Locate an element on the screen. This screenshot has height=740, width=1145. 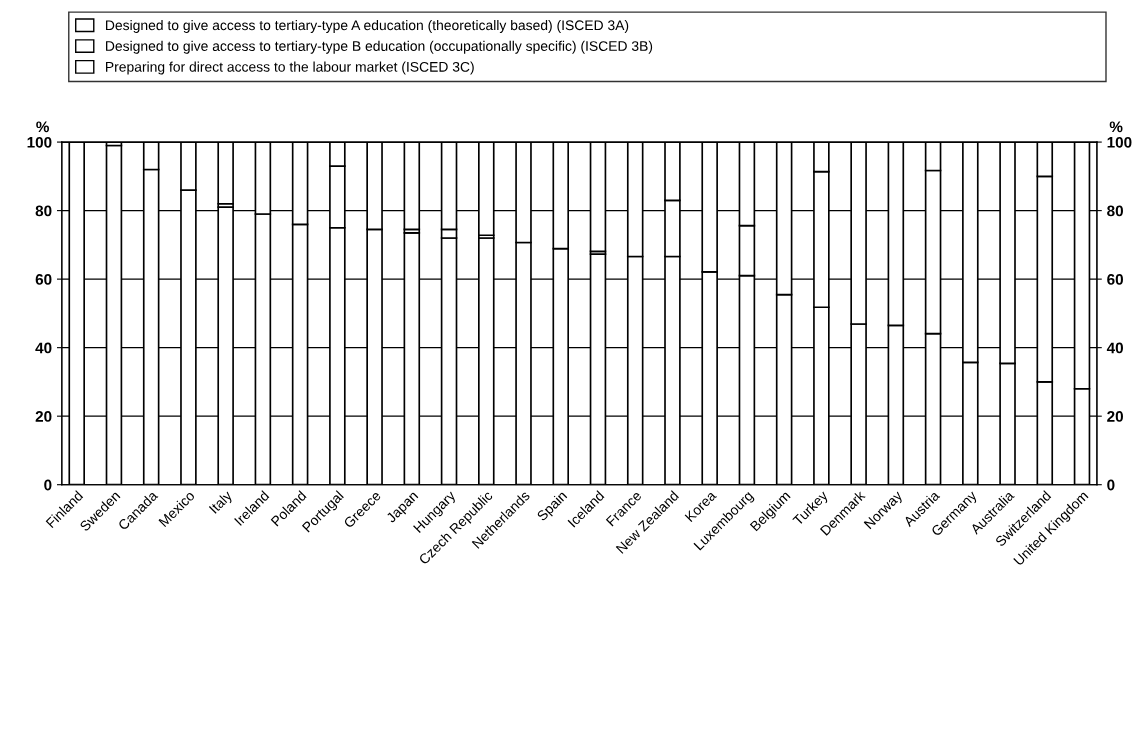
y2-tick-label: 60 is located at coordinates (1115, 279).